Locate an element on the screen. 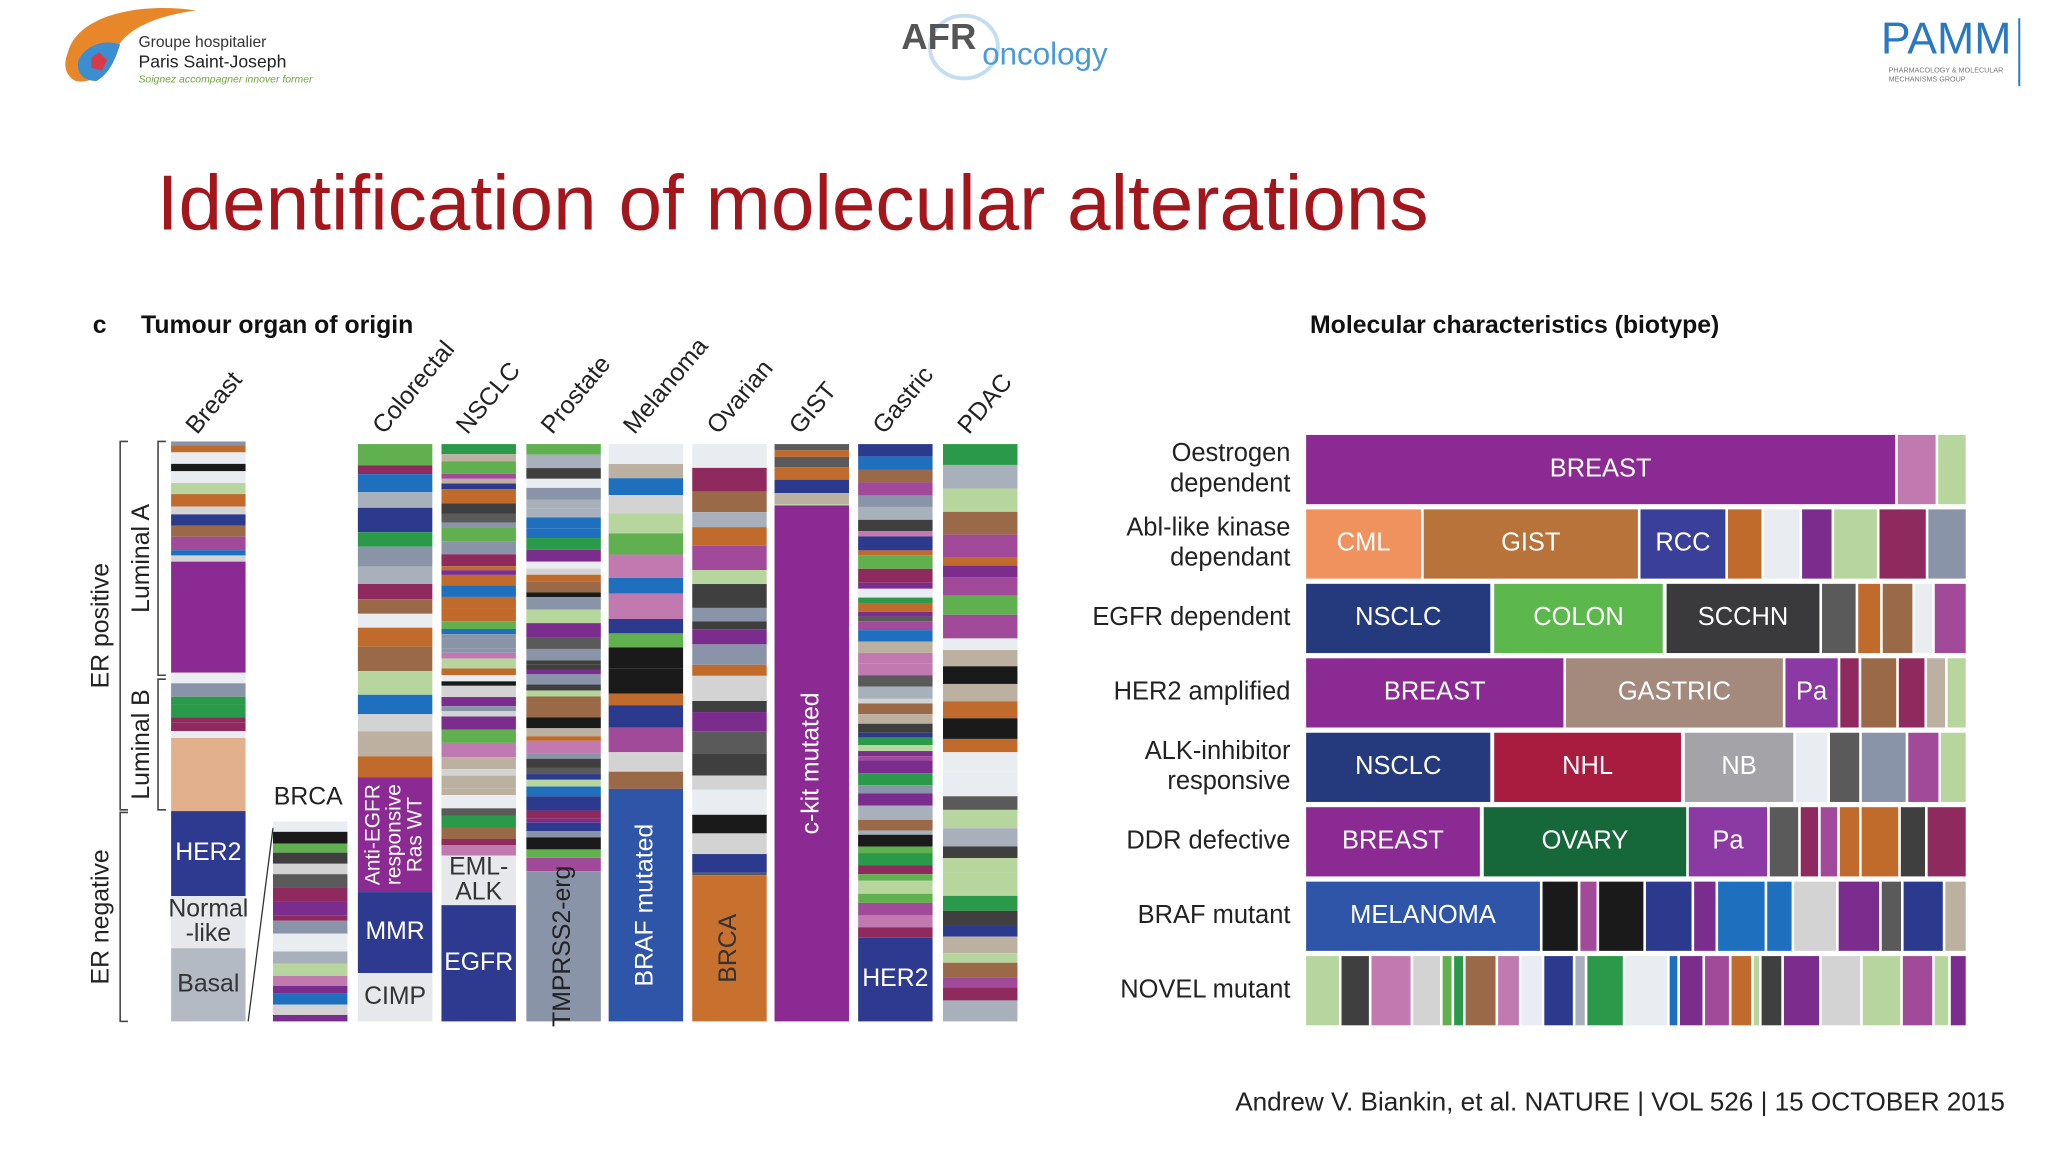  group-label: ER negative is located at coordinates (100, 916).